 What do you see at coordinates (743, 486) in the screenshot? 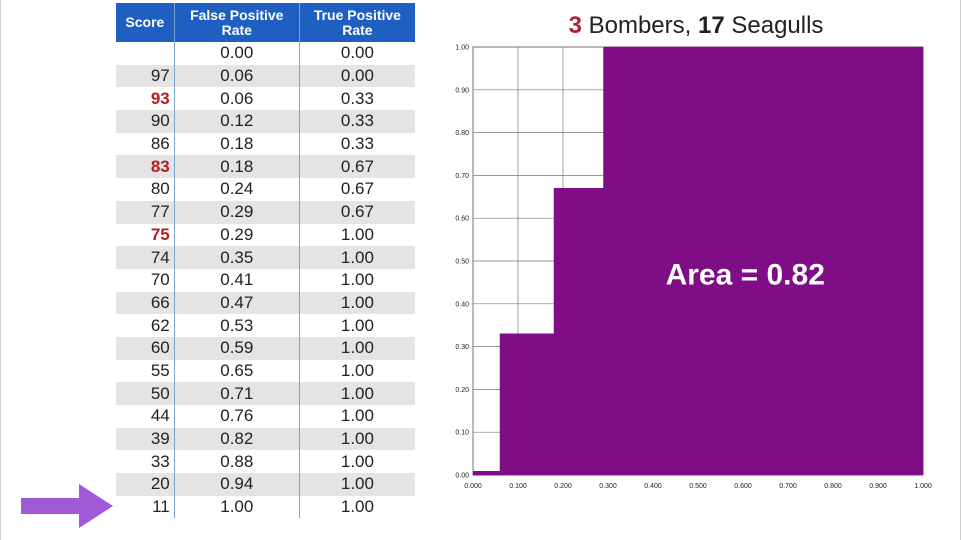
I see `x-tick-label: 0.600` at bounding box center [743, 486].